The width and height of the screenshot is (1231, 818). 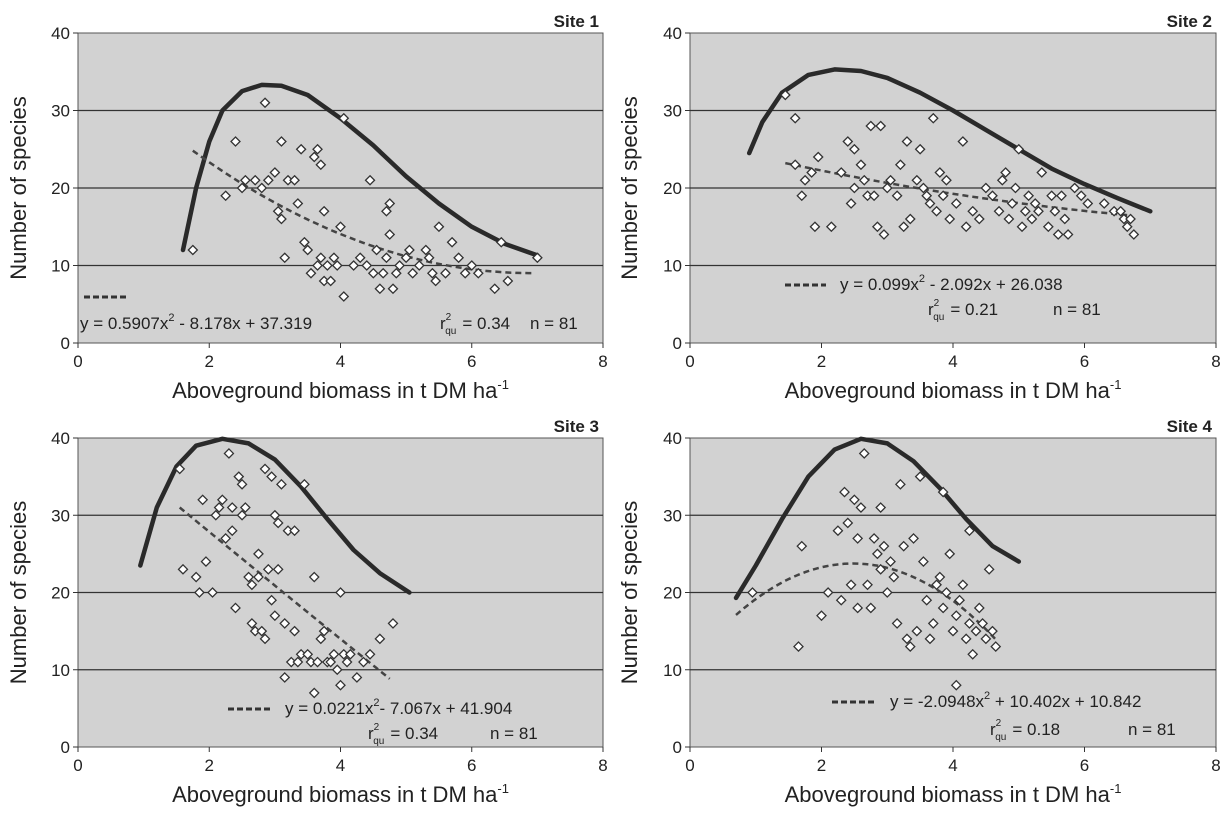 I want to click on x-tick-label: 2, so click(x=821, y=765).